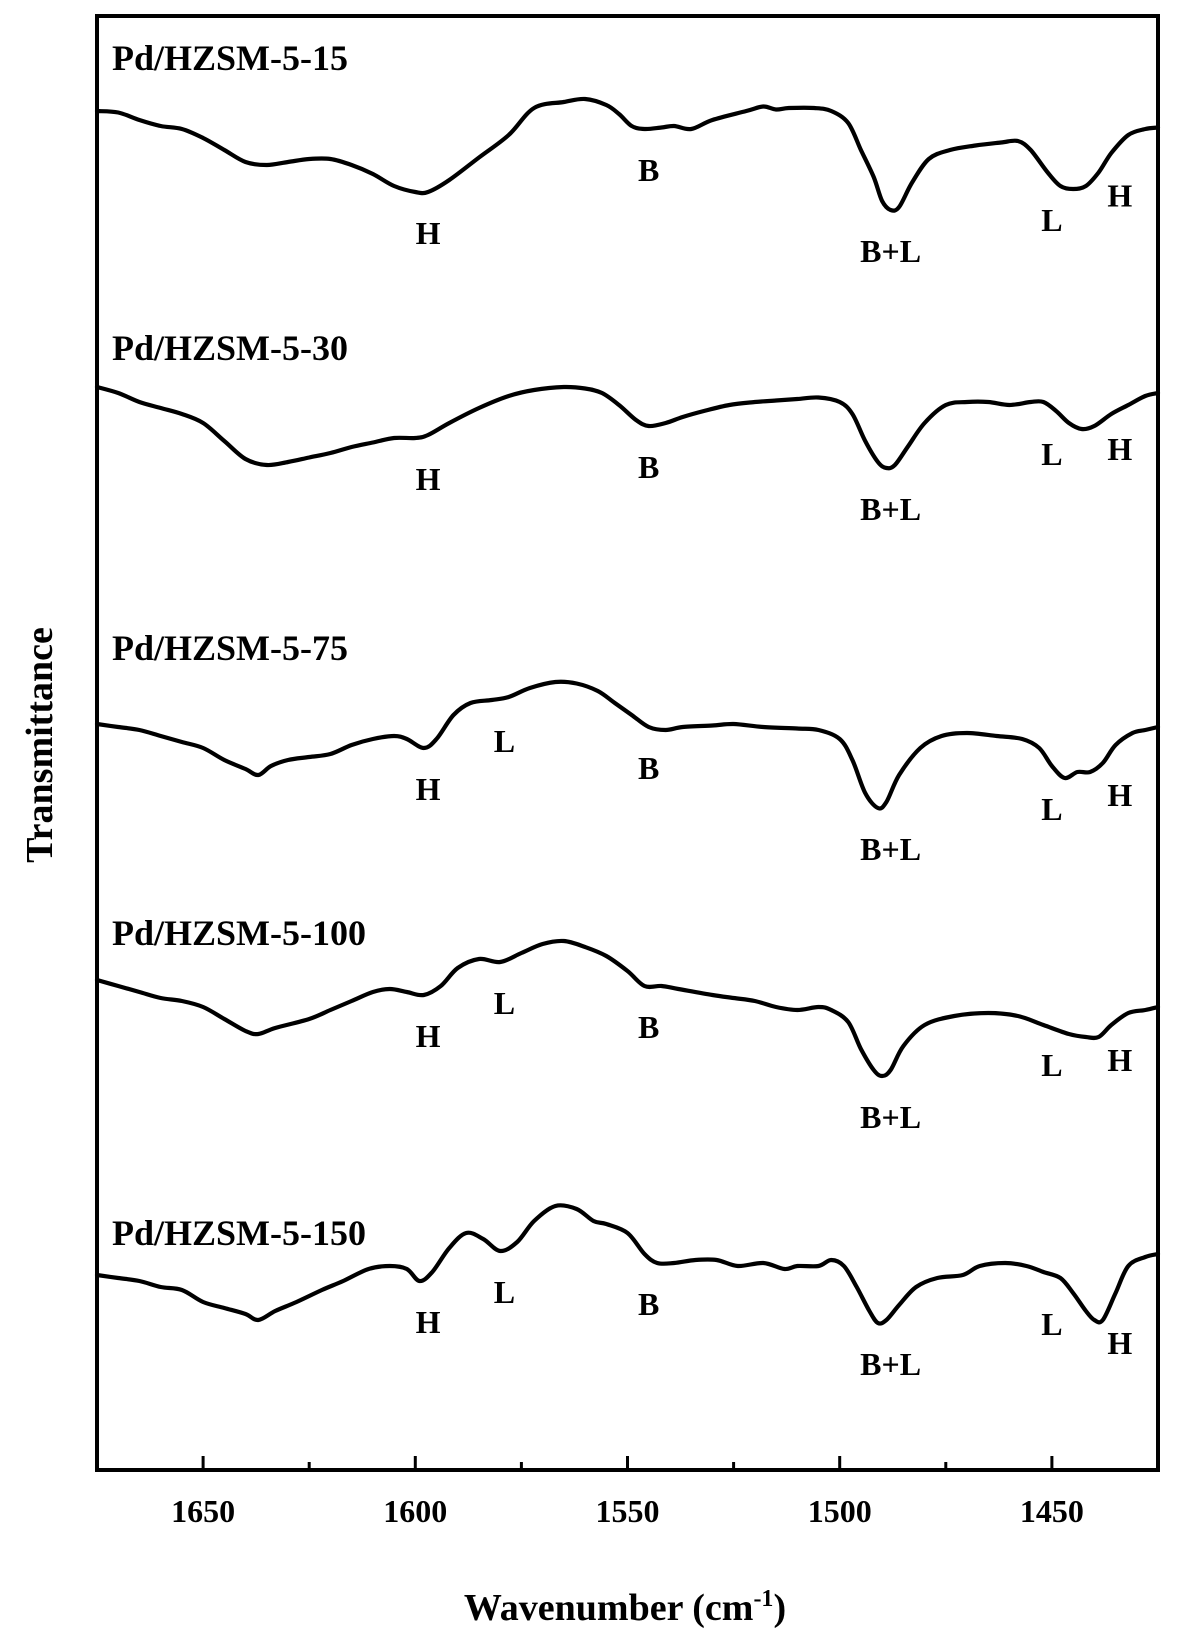 The width and height of the screenshot is (1181, 1645). Describe the element at coordinates (230, 648) in the screenshot. I see `series-title: Pd/HZSM-5-75` at that location.